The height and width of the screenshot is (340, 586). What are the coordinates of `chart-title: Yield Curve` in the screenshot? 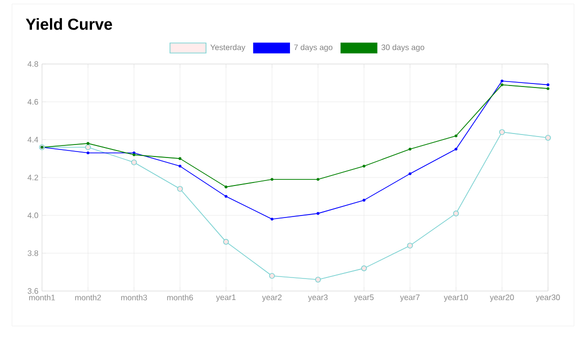 It's located at (69, 24).